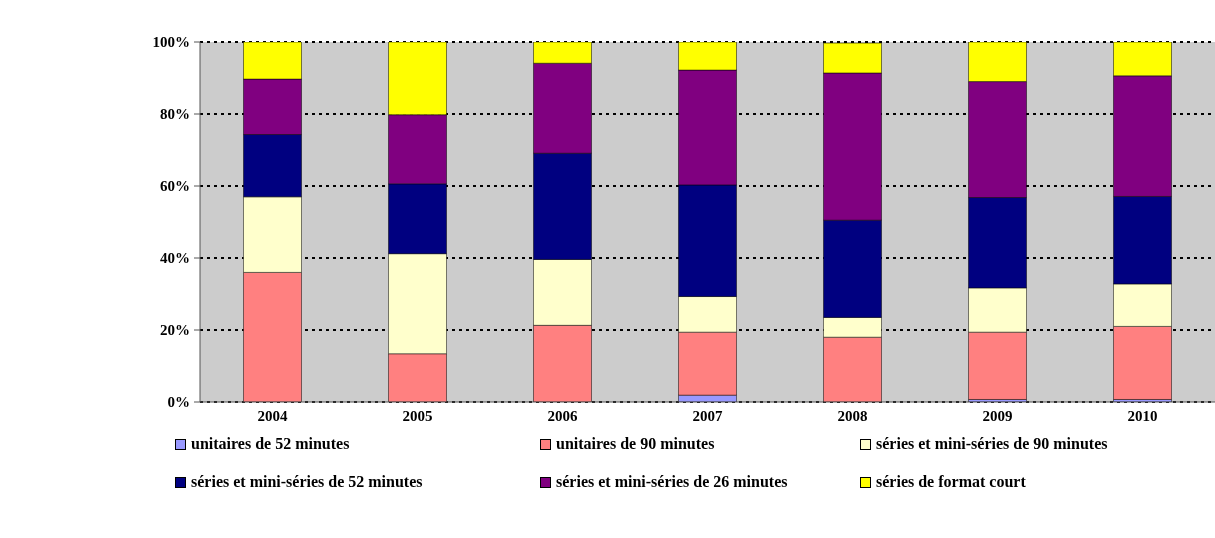  I want to click on legend-label: séries et mini-séries de 52 minutes, so click(307, 482).